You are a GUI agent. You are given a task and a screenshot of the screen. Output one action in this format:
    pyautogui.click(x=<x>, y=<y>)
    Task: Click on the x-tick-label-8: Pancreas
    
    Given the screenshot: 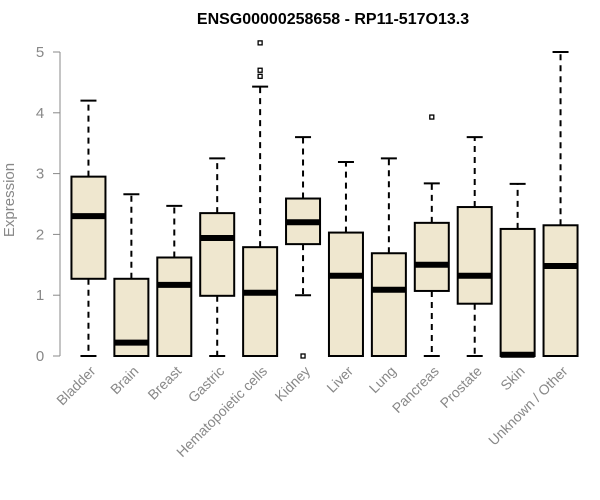 What is the action you would take?
    pyautogui.click(x=415, y=389)
    